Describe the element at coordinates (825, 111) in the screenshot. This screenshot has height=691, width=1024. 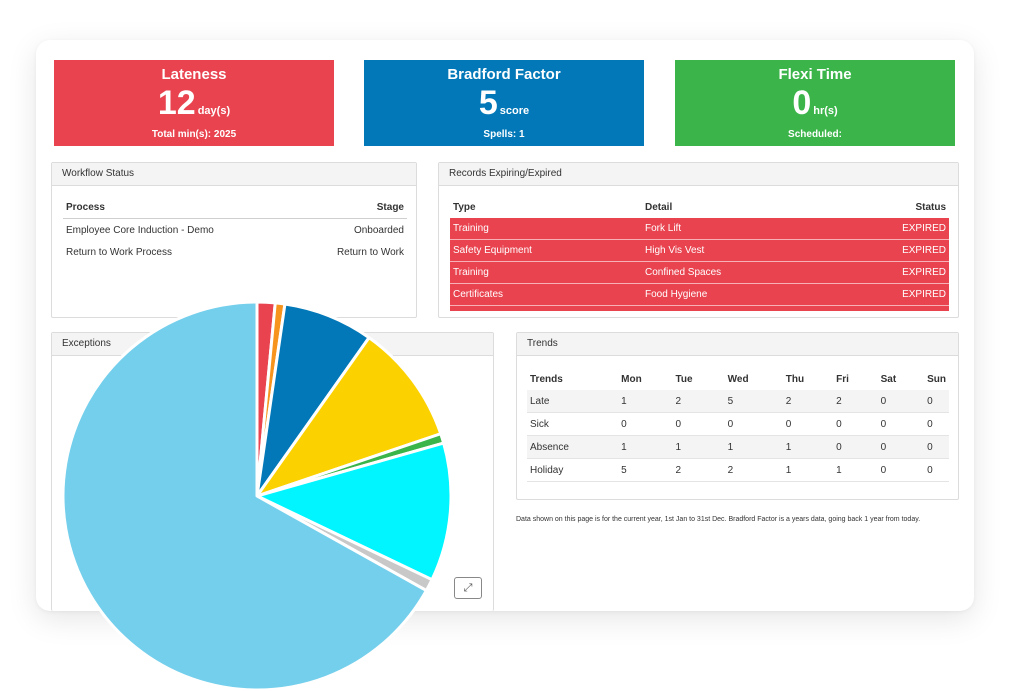
I see `flexi-unit: hr(s)` at that location.